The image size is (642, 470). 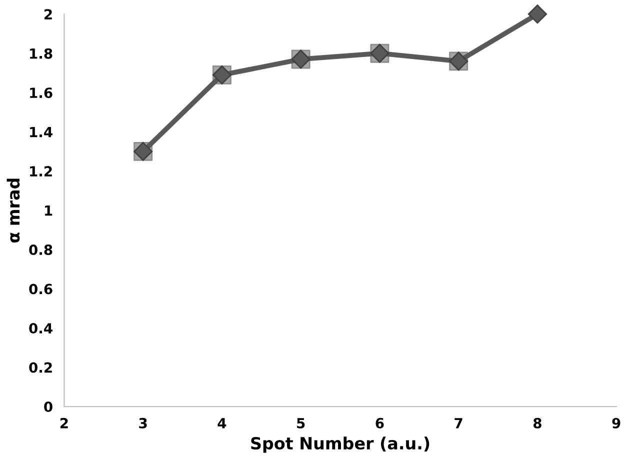 What do you see at coordinates (616, 423) in the screenshot?
I see `x-tick-label: 9` at bounding box center [616, 423].